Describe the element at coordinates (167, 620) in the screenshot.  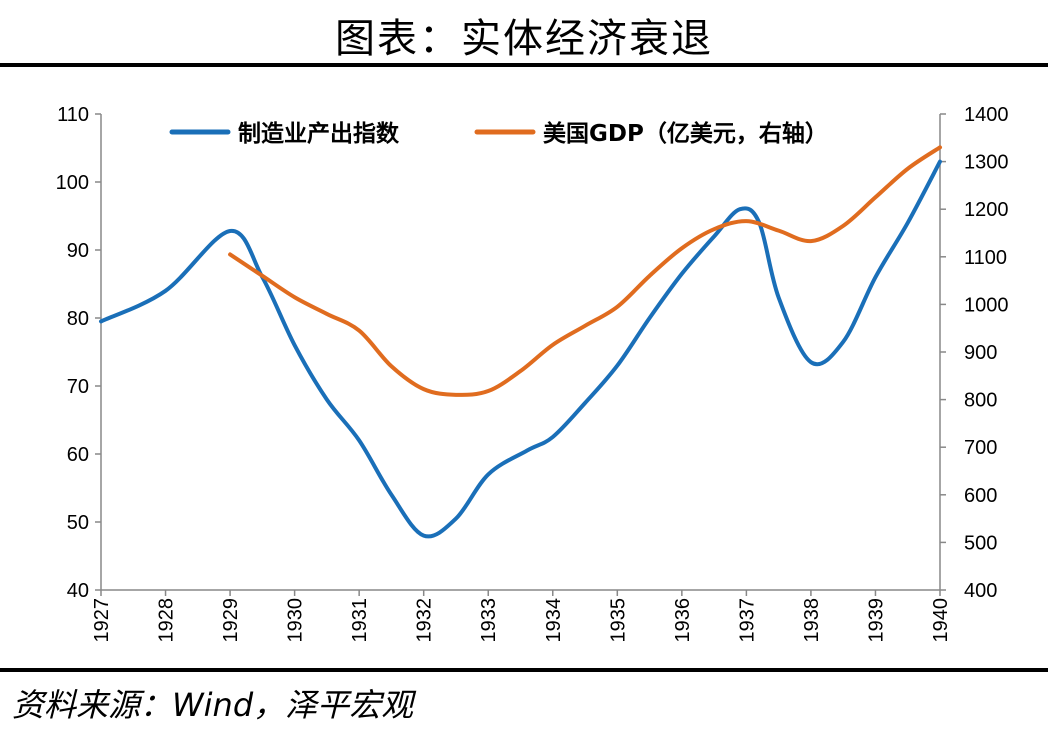
I see `x-tick-label: 1928` at that location.